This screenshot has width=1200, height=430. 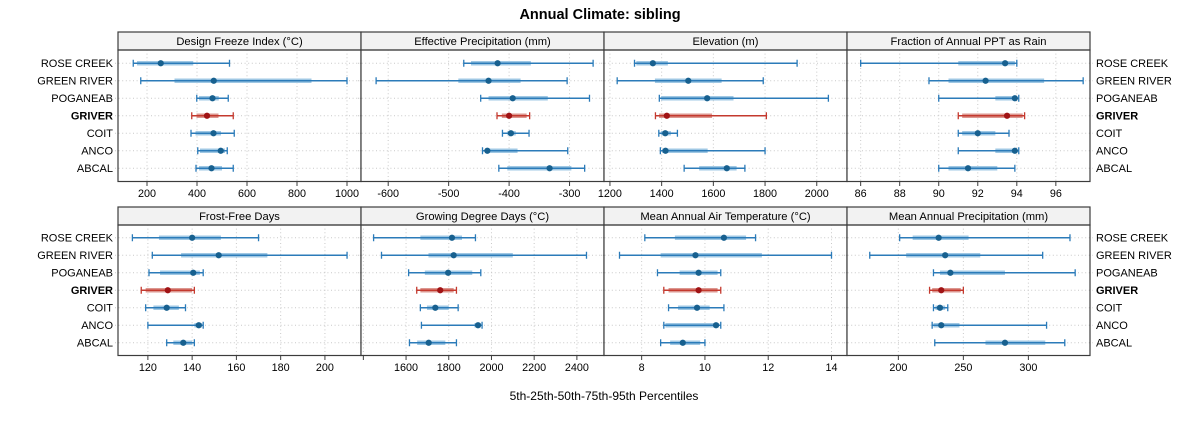 I want to click on tick-label: 140, so click(x=192, y=368).